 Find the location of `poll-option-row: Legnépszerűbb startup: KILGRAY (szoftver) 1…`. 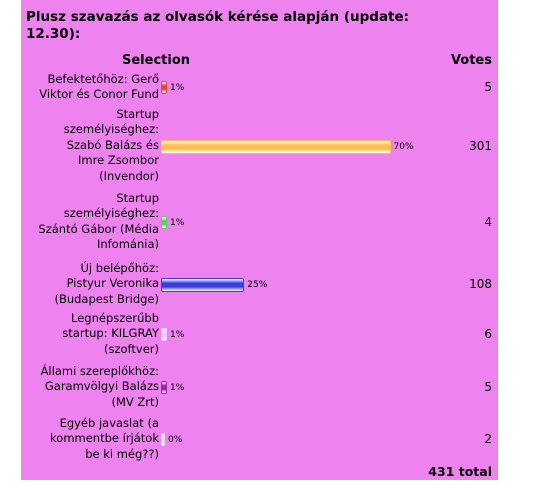

poll-option-row: Legnépszerűbb startup: KILGRAY (szoftver) 1… is located at coordinates (259, 334).